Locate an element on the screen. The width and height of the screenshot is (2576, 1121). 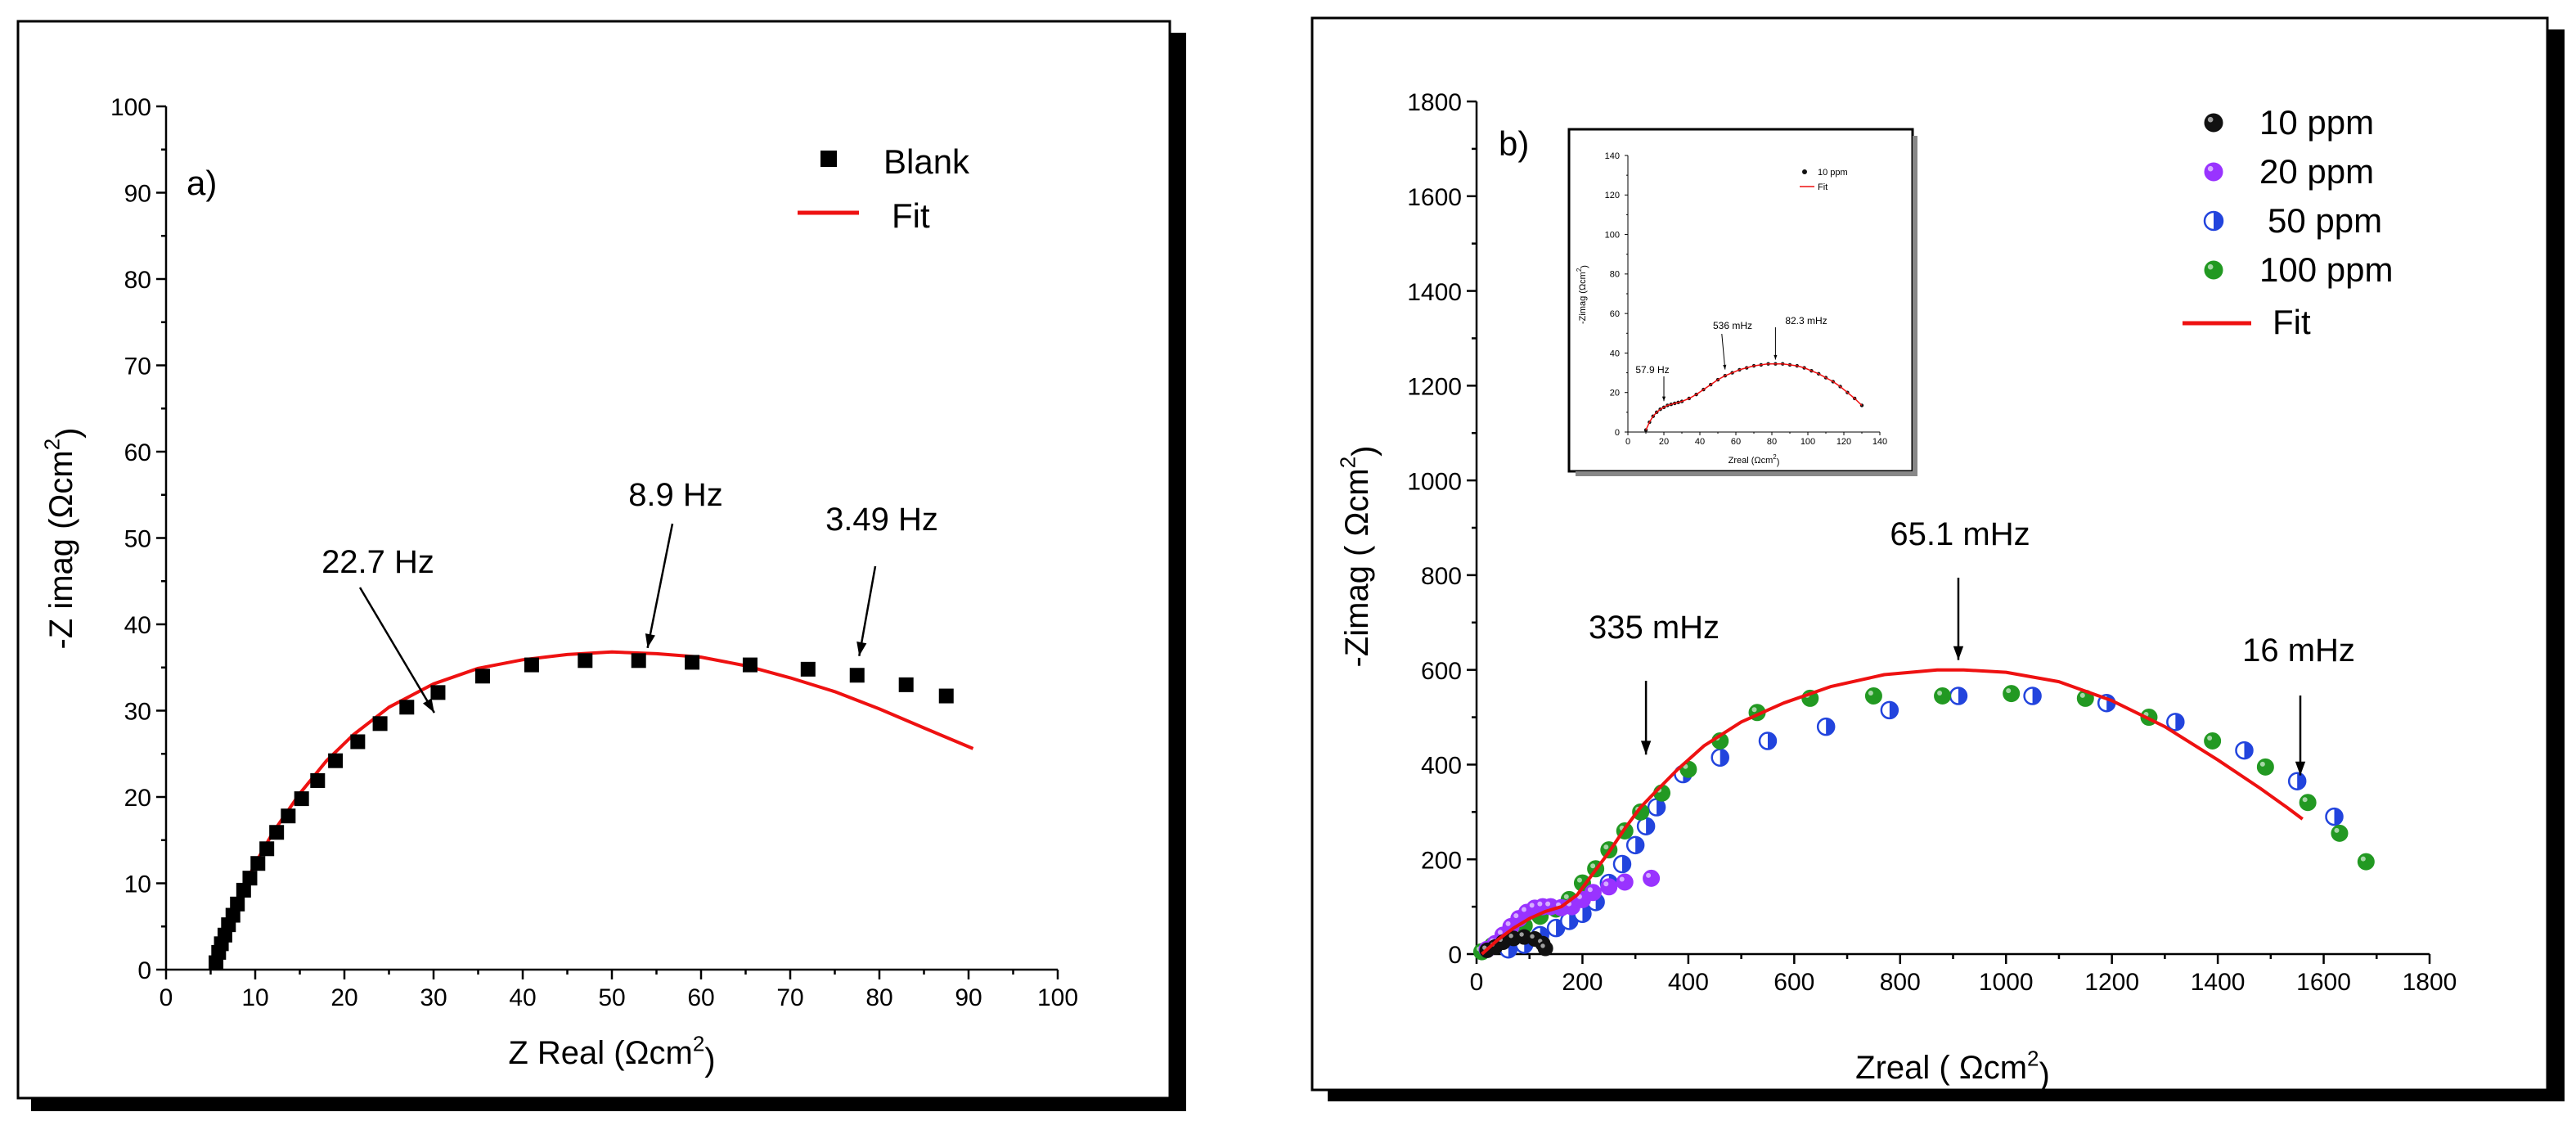
annotation-label: 16 mHz is located at coordinates (2299, 651).